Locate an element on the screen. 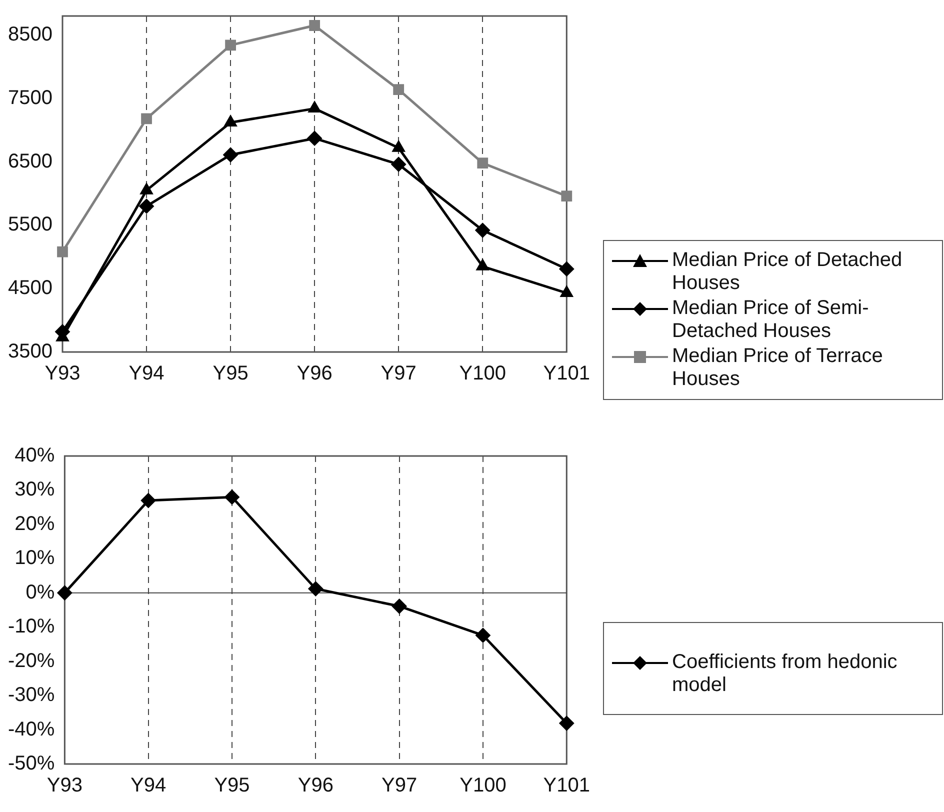 This screenshot has width=944, height=812. legend-label: Median Price of Detached Houses is located at coordinates (788, 272).